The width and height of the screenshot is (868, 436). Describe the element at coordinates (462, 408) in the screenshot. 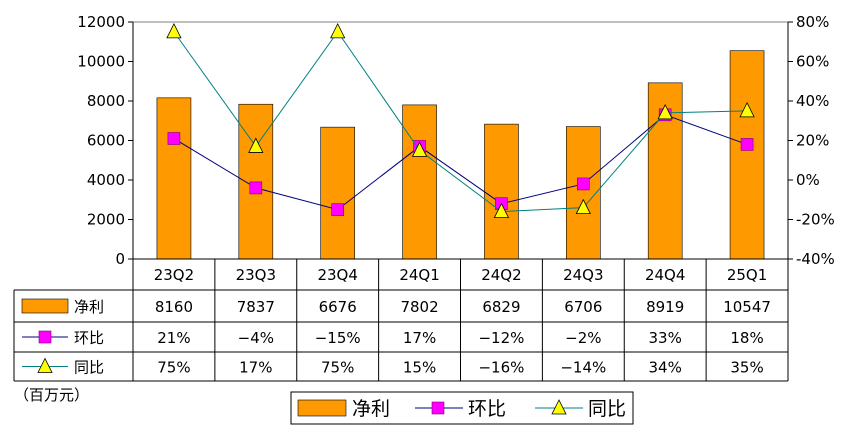

I see `legend: 净利 环比 同比` at that location.